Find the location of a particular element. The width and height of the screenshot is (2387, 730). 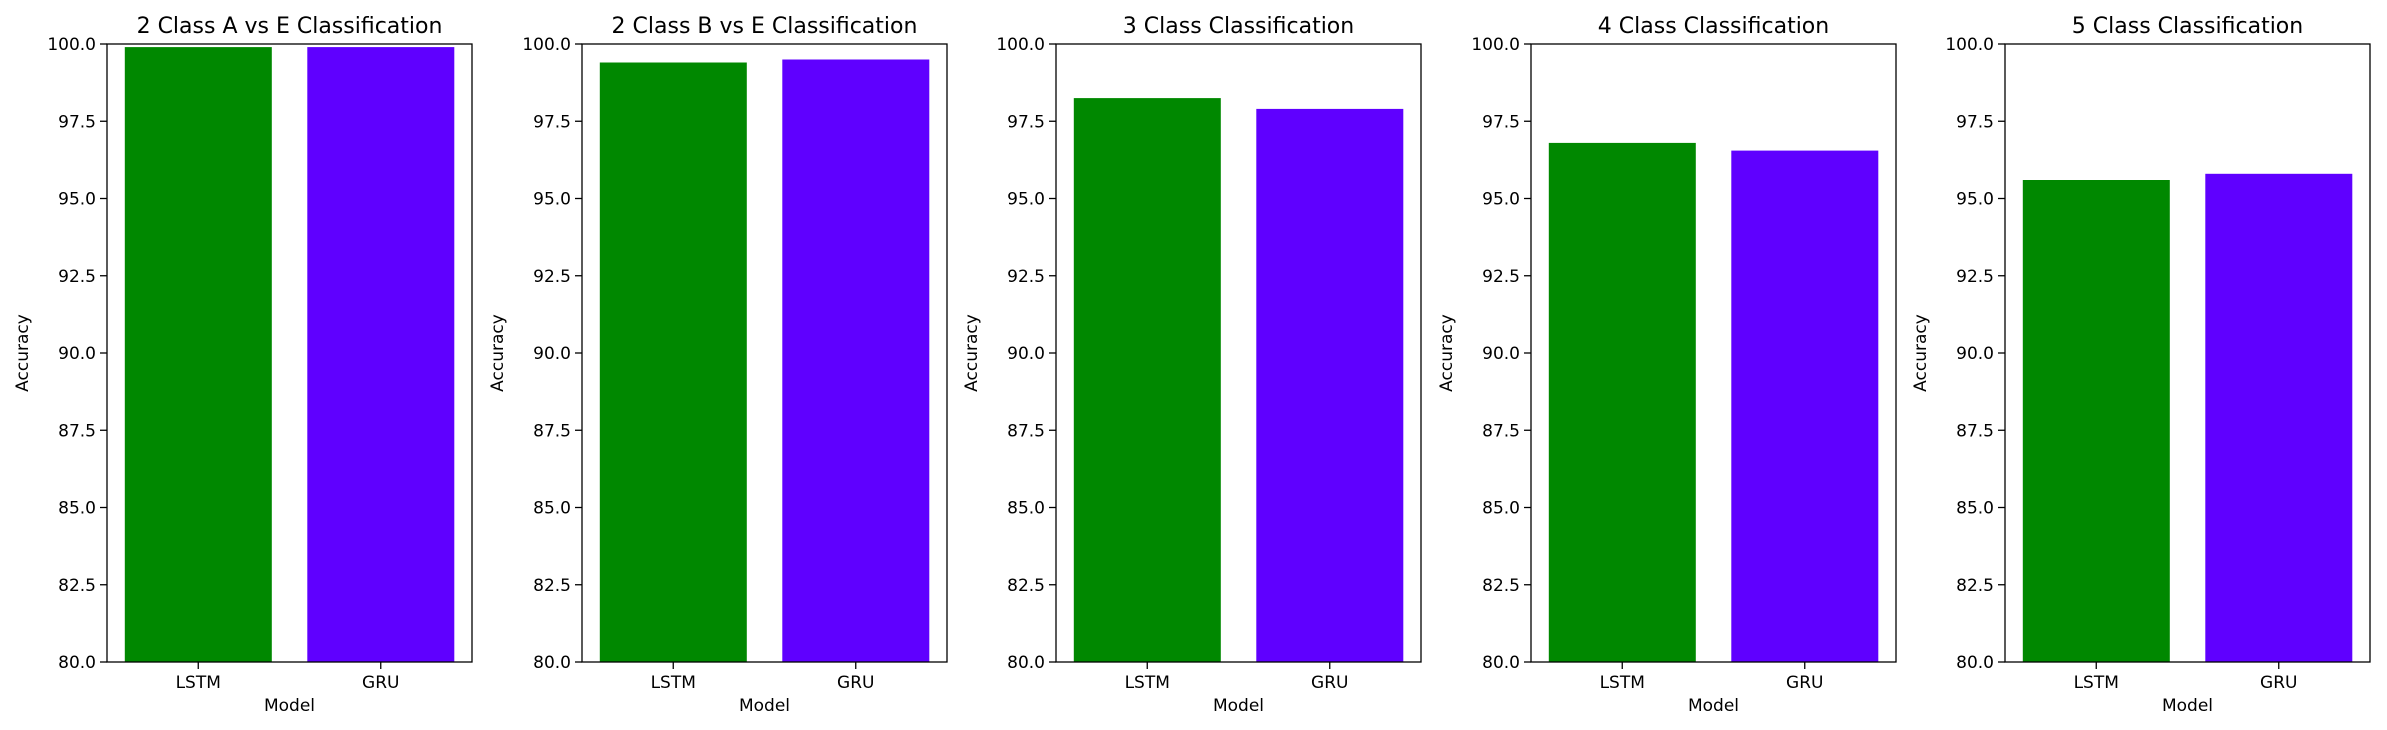

chart-title: 5 Class Classification is located at coordinates (2187, 26).